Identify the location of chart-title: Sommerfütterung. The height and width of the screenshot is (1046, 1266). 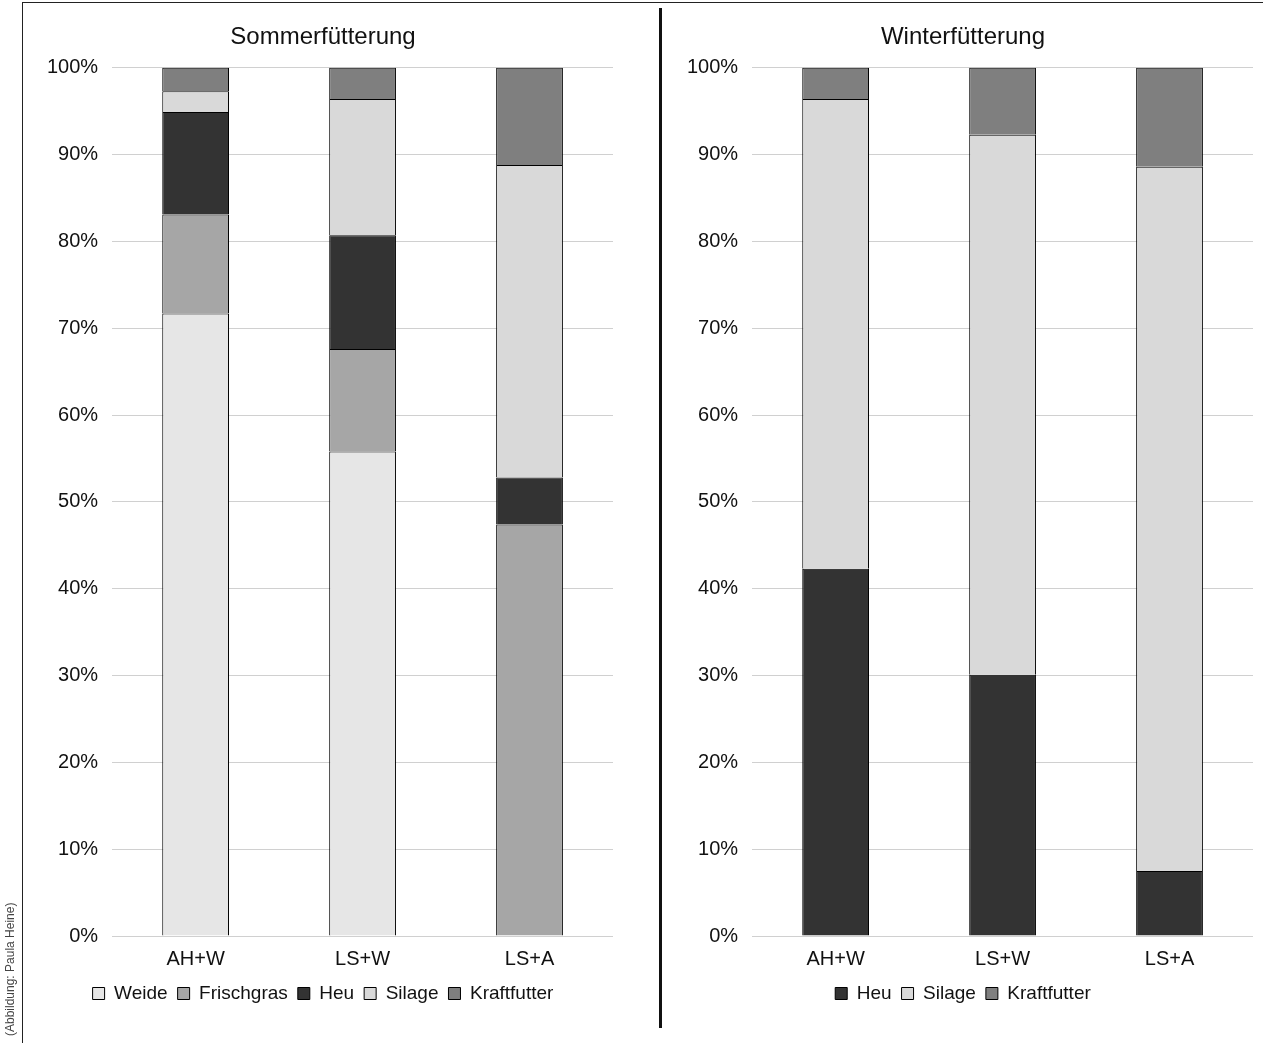
(323, 36).